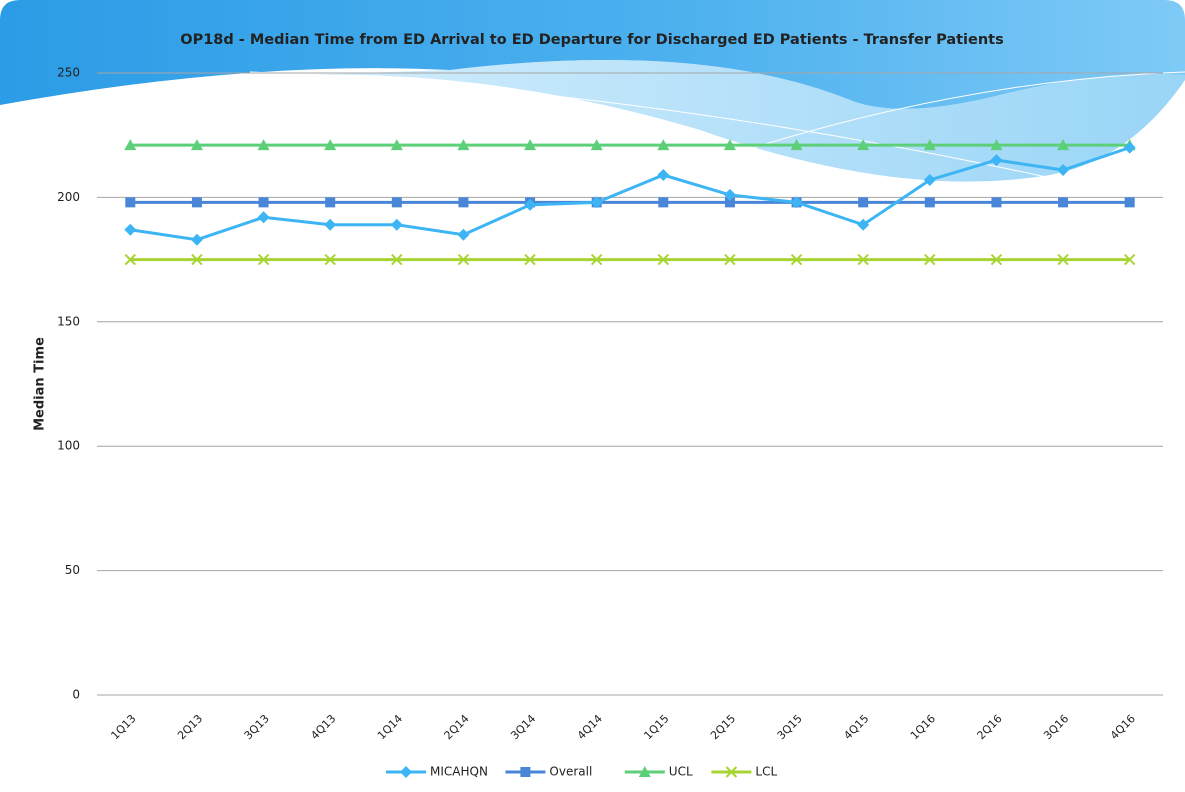 This screenshot has width=1185, height=792. Describe the element at coordinates (457, 727) in the screenshot. I see `x-tick-label: 2Q14` at that location.